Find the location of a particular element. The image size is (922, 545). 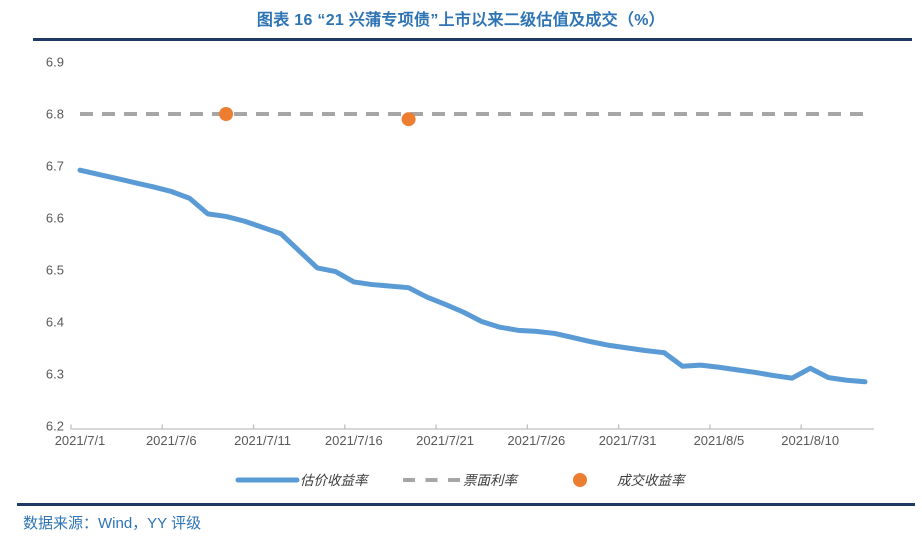

chart-legend: 估价收益率 票面利率 成交收益率 is located at coordinates (461, 481).